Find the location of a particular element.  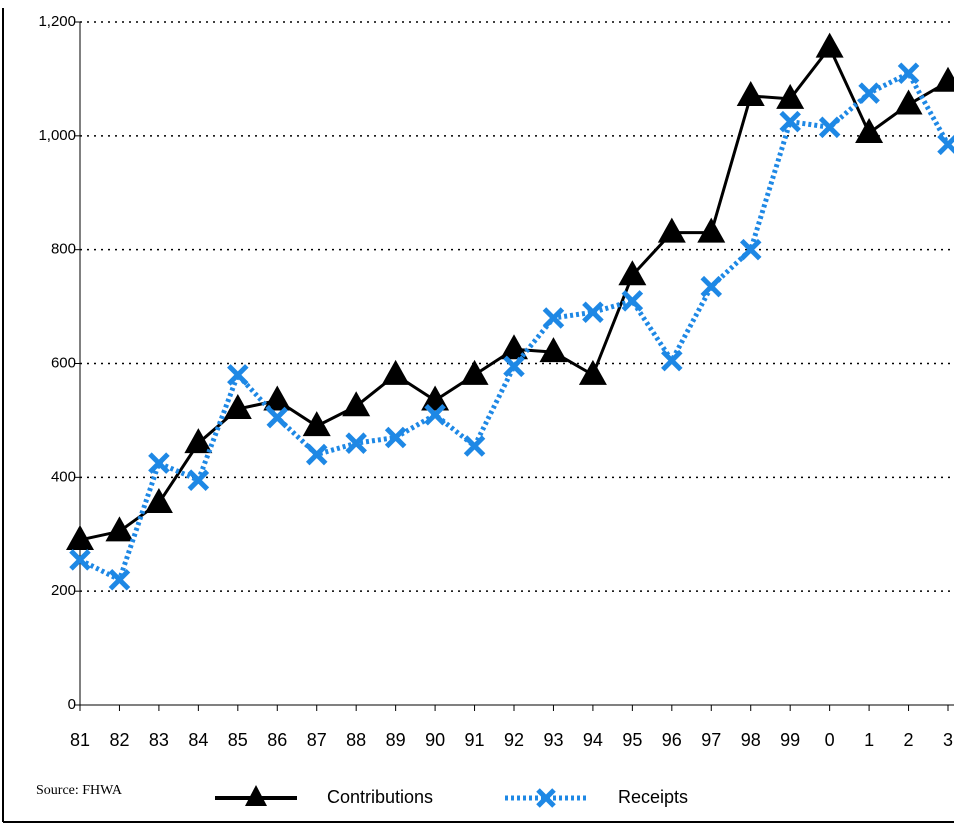

legend-label: Contributions is located at coordinates (380, 797).